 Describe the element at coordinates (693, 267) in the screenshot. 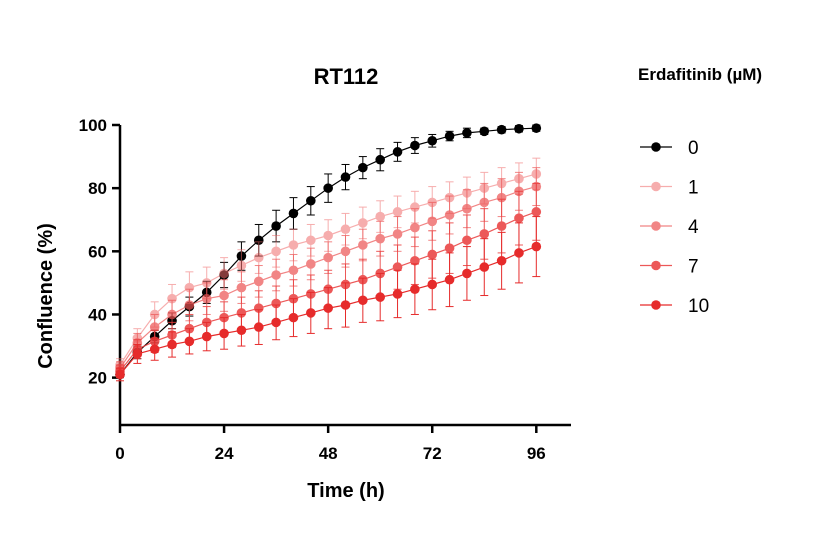

I see `legend-label: 7` at that location.